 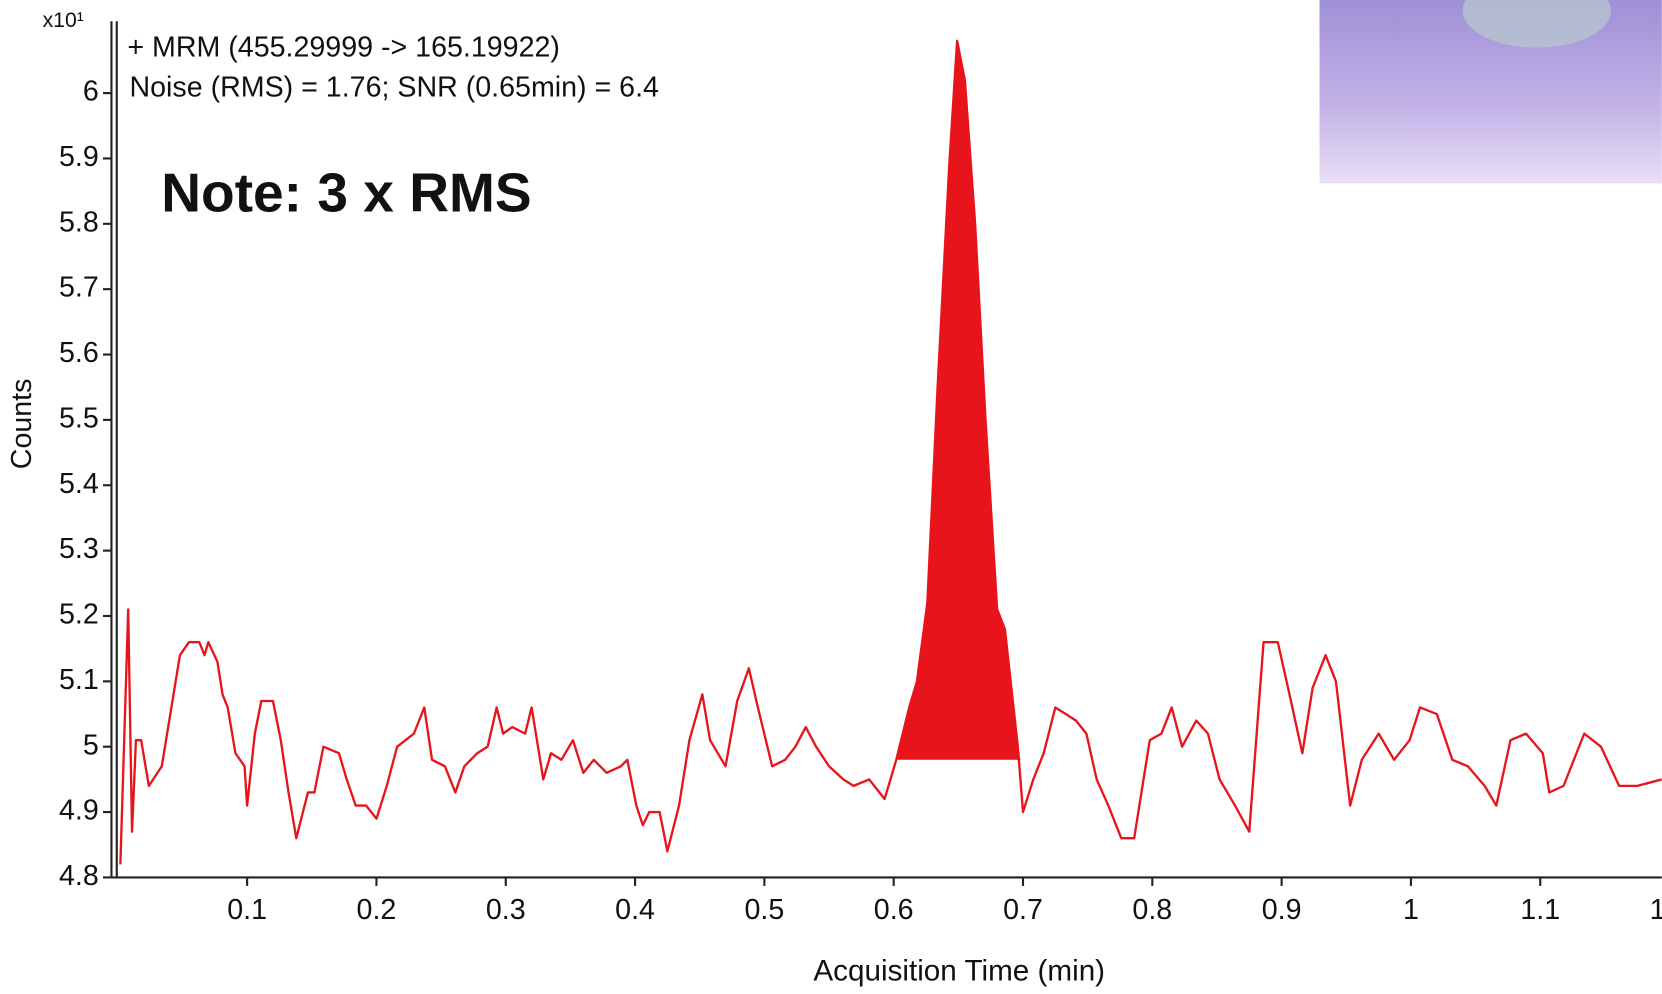 I want to click on y-tick-label: 5.9, so click(x=79, y=157).